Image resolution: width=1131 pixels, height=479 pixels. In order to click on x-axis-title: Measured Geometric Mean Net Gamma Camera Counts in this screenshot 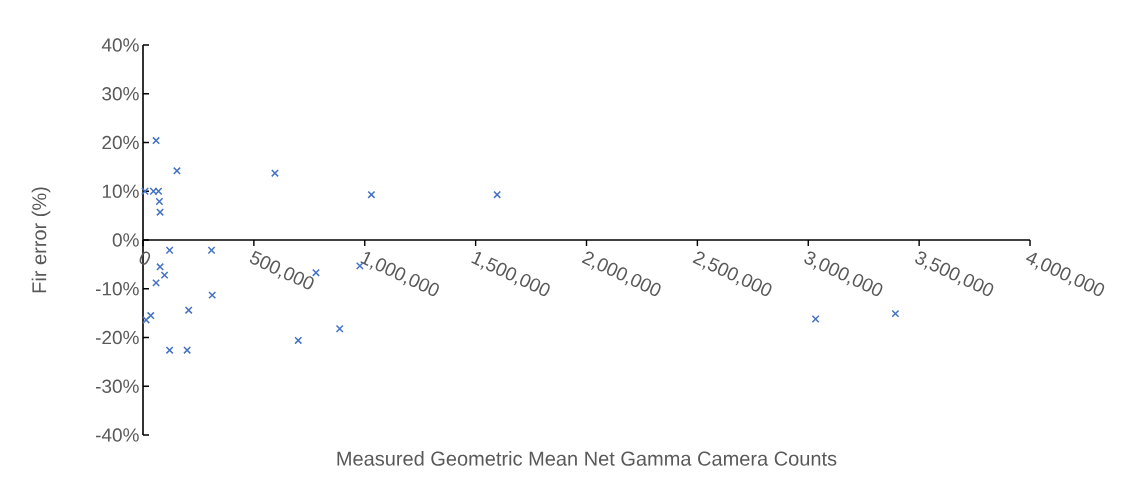, I will do `click(587, 458)`.